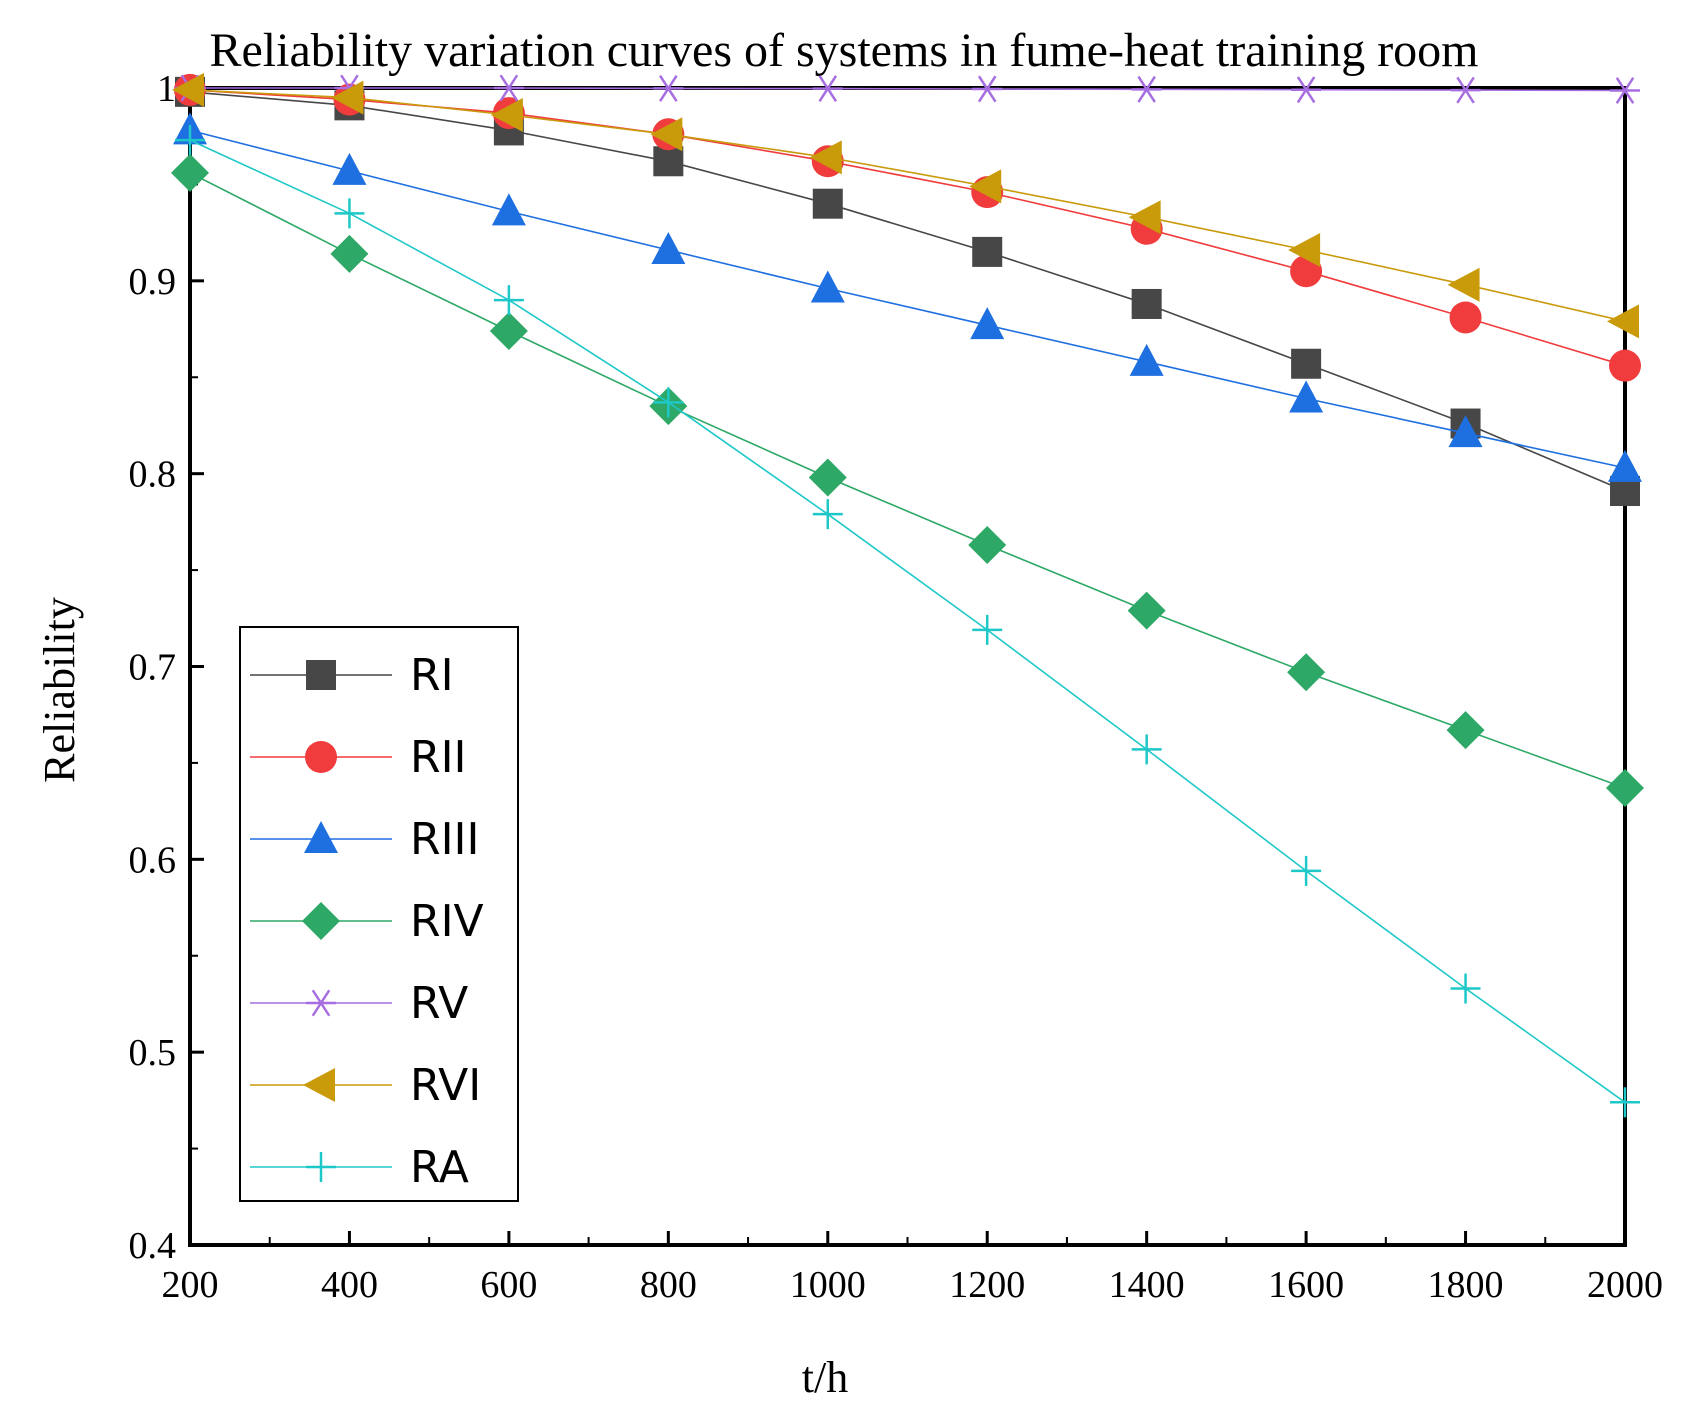  Describe the element at coordinates (367, 921) in the screenshot. I see `legend-item-riv: RIV` at that location.